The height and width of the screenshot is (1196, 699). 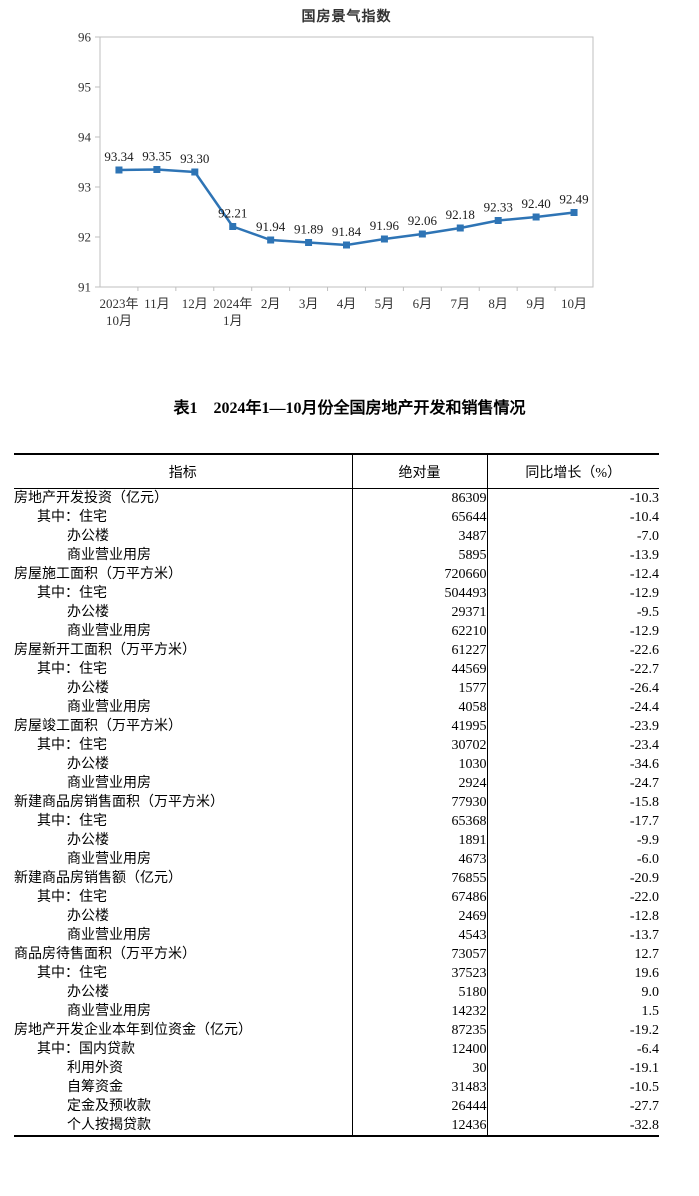 I want to click on absolute-value-cell: 2469, so click(x=419, y=916).